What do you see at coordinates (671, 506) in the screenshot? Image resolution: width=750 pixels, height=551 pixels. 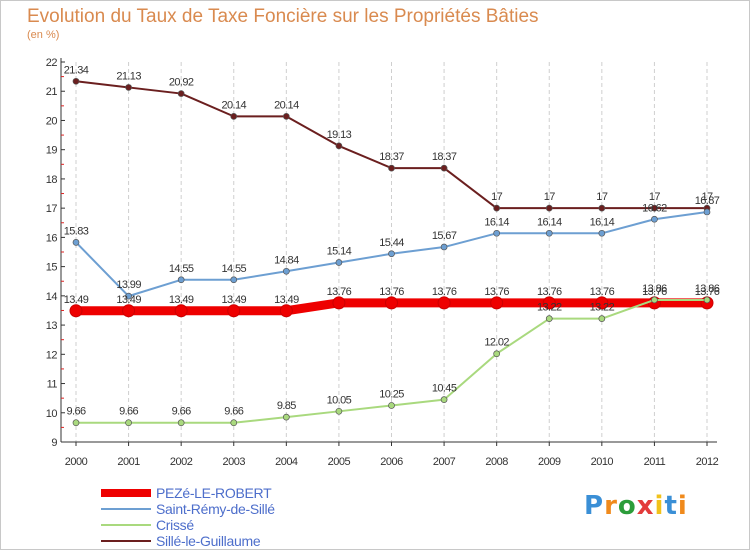 I see `logo-letter: t` at bounding box center [671, 506].